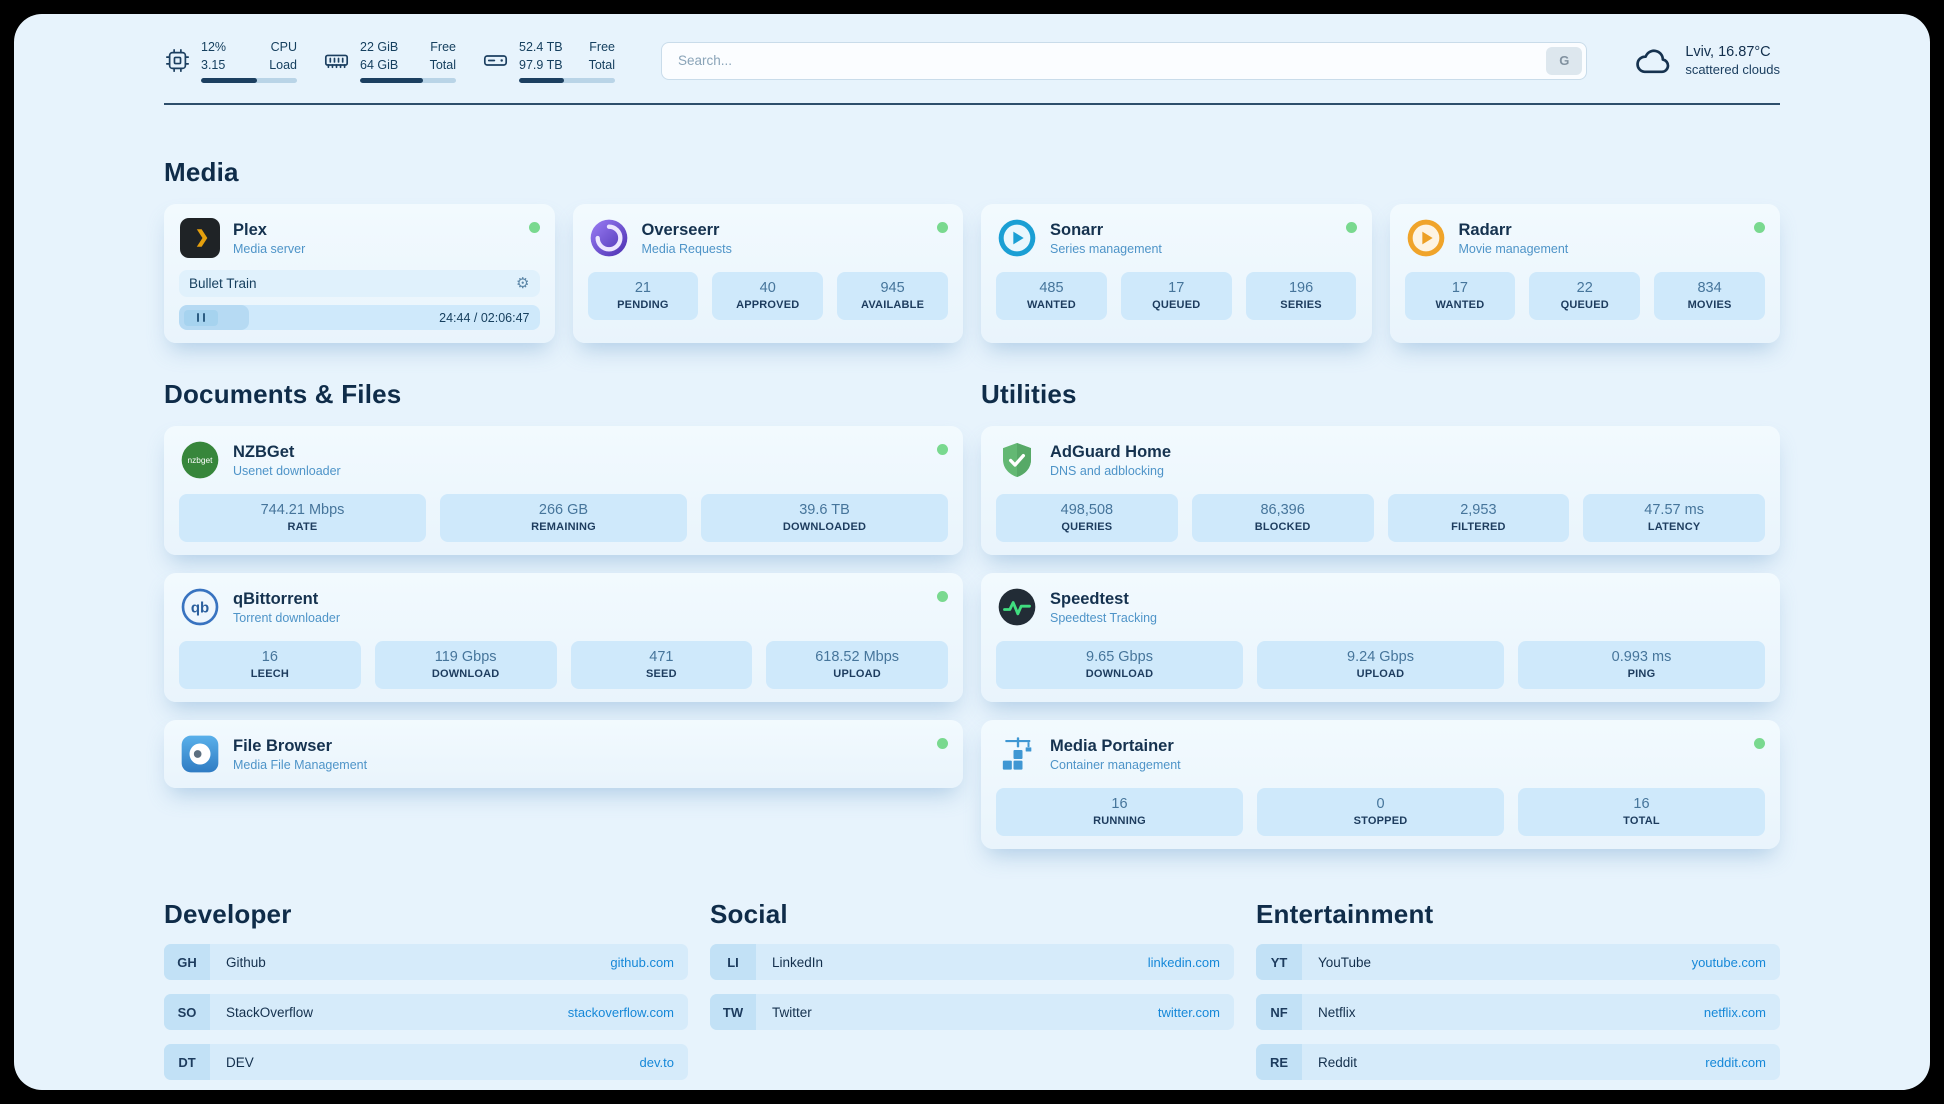 This screenshot has width=1944, height=1104. I want to click on bookmark-url: reddit.com, so click(1735, 1062).